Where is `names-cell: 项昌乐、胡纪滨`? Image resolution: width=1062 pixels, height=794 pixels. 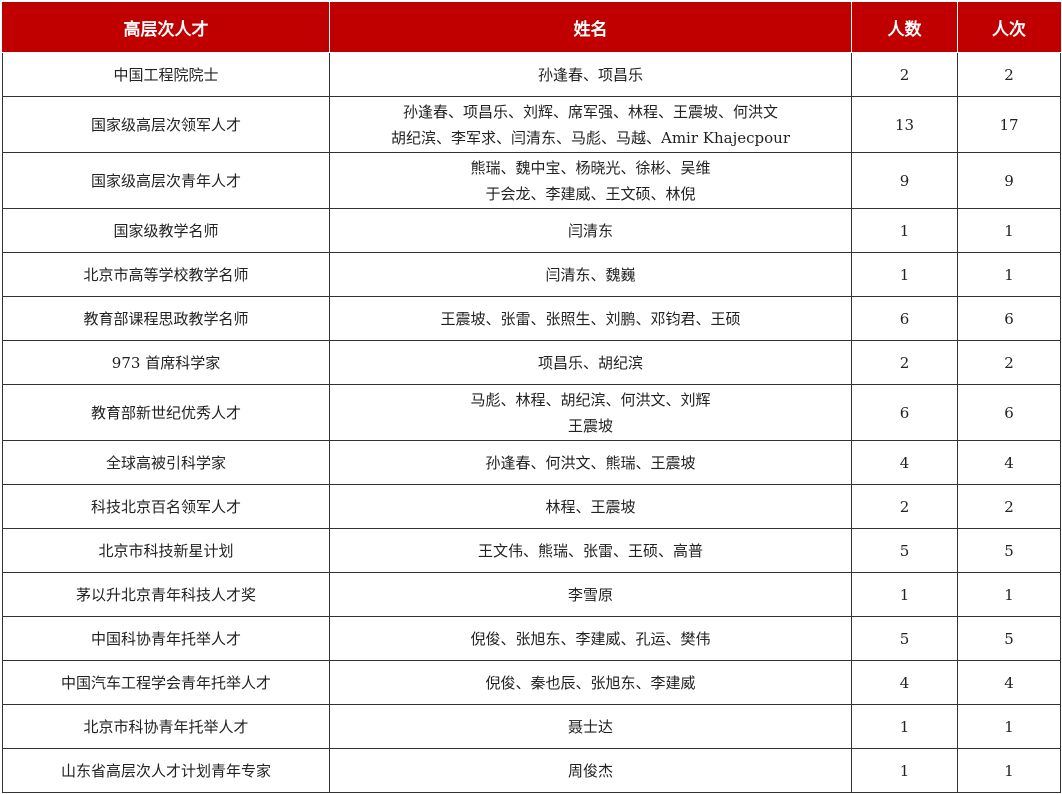
names-cell: 项昌乐、胡纪滨 is located at coordinates (590, 362).